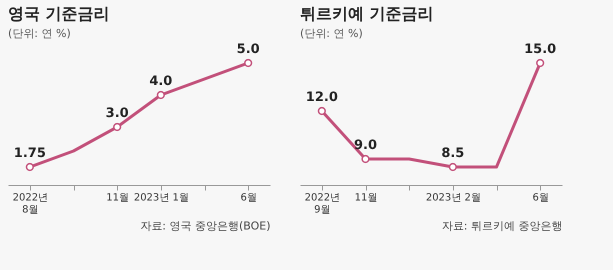 The width and height of the screenshot is (613, 270). I want to click on x-tick-label: 2023년 1월, so click(161, 198).